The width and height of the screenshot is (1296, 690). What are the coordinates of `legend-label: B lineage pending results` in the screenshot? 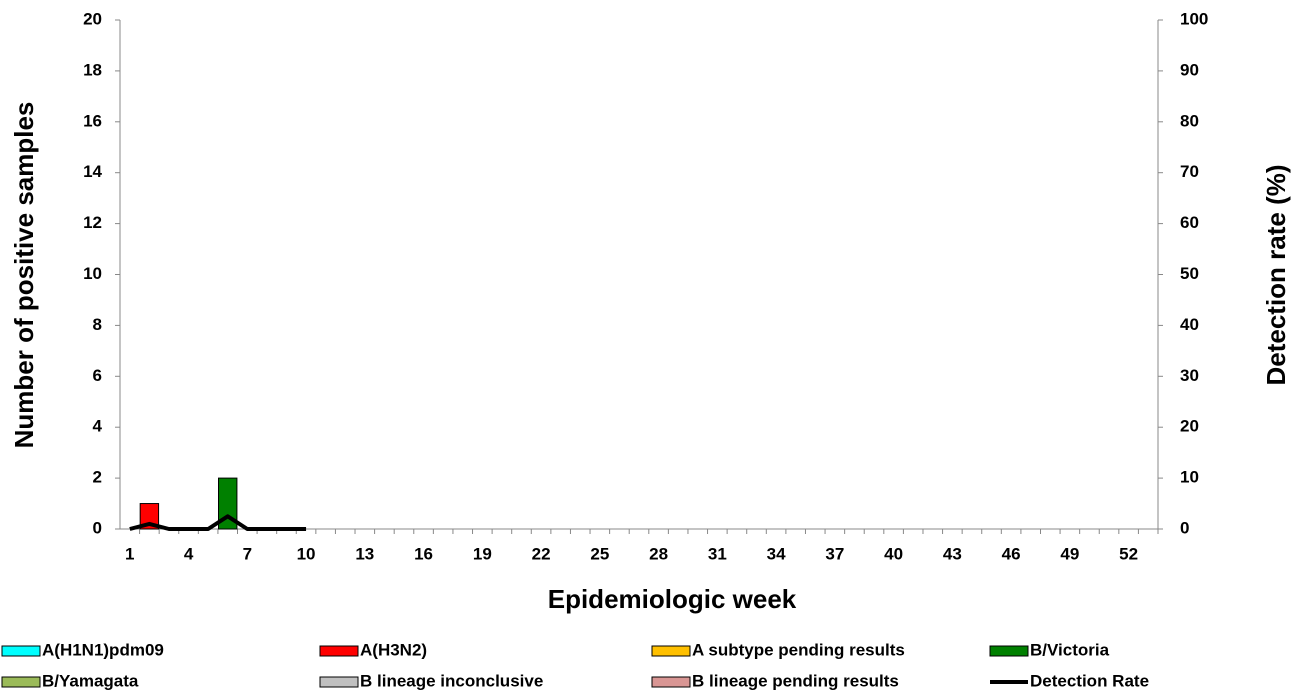 It's located at (795, 680).